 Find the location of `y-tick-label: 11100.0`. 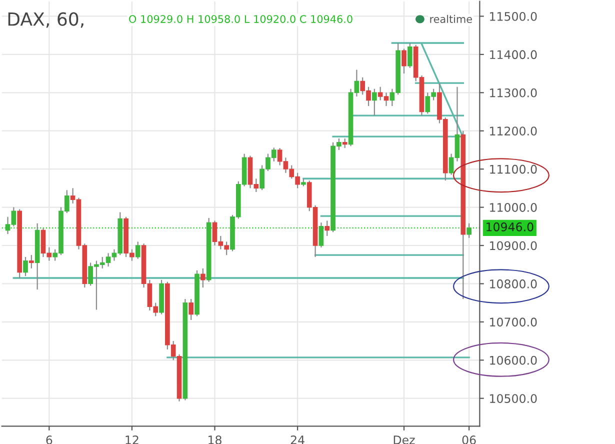

y-tick-label: 11100.0 is located at coordinates (513, 169).